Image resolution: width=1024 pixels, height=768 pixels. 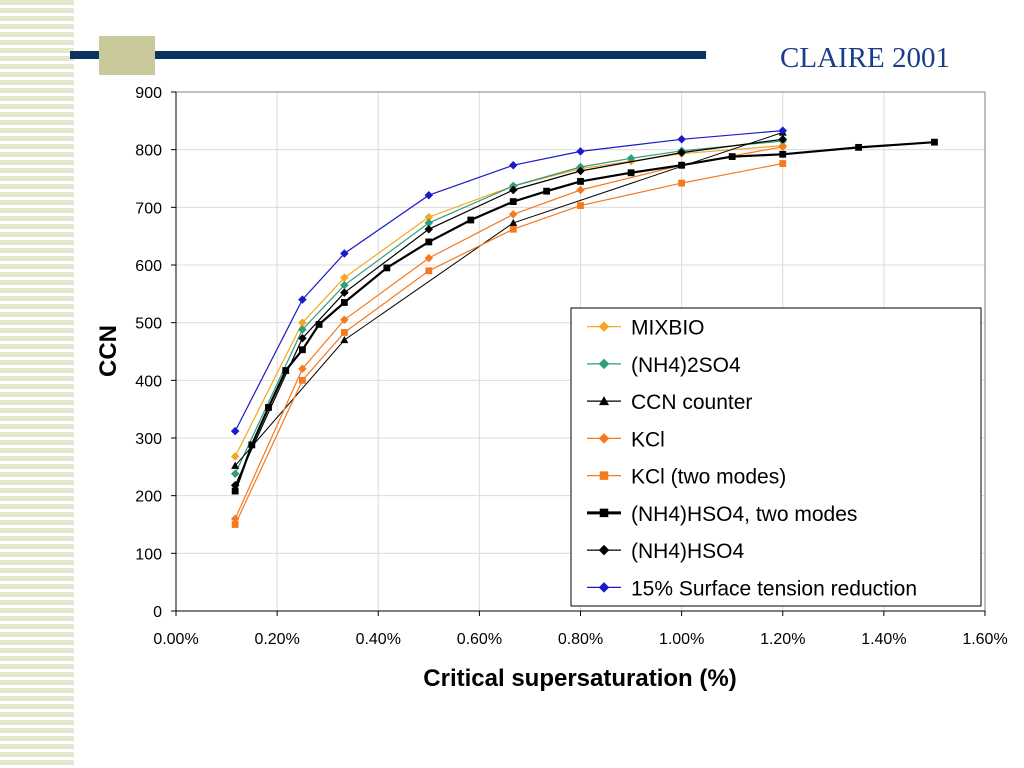 What do you see at coordinates (108, 351) in the screenshot?
I see `y-axis-label: CCN` at bounding box center [108, 351].